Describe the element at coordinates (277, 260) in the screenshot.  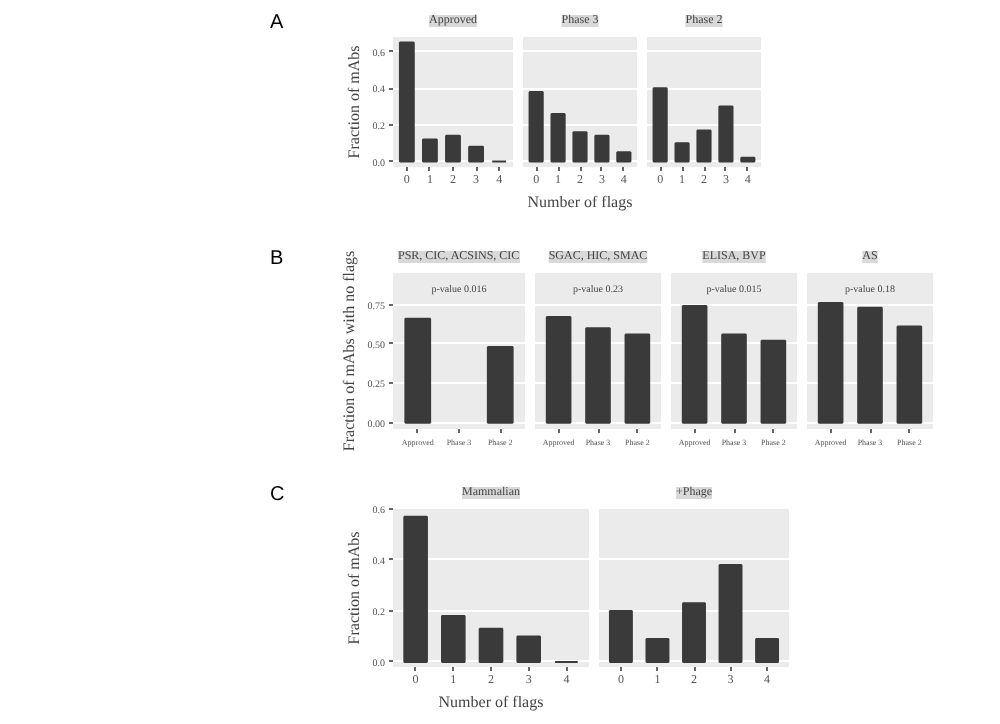
I see `text: B` at that location.